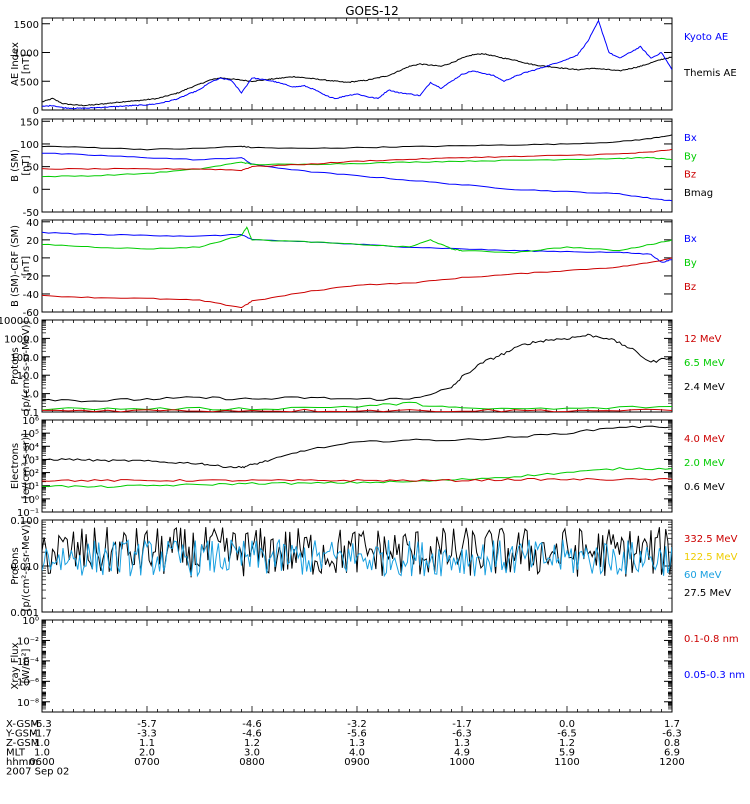 The image size is (750, 804). I want to click on y-tick-label: 0.010, so click(24, 567).